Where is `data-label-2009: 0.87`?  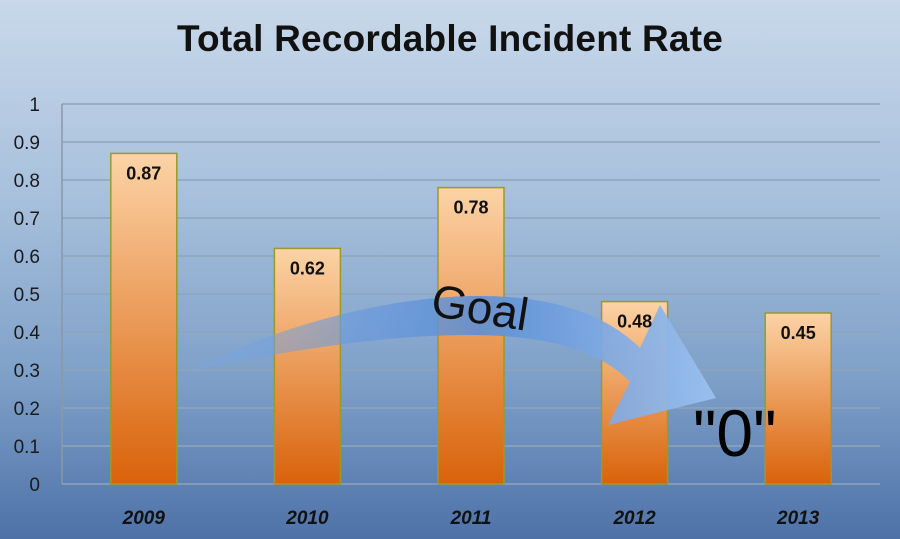
data-label-2009: 0.87 is located at coordinates (143, 173).